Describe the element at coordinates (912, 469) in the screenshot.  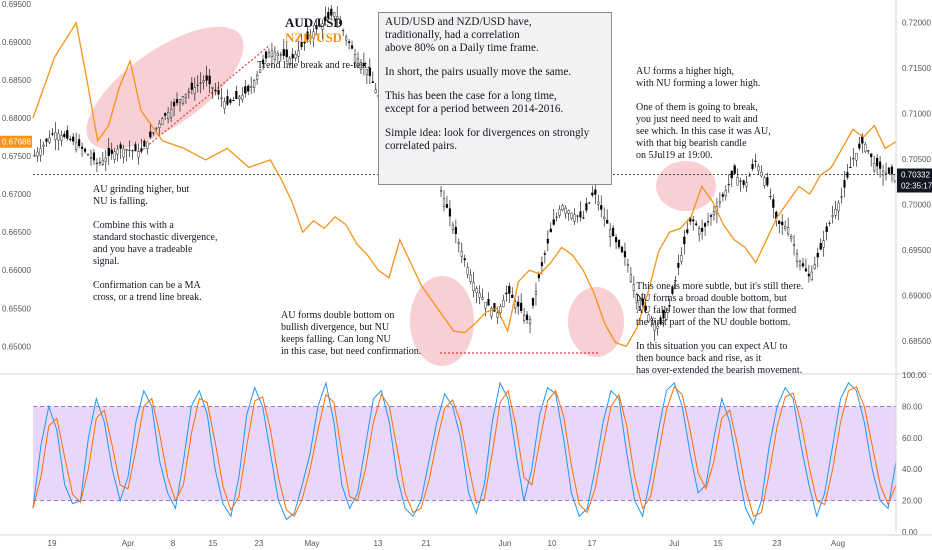
I see `stoch-axis-tick: 40.00` at that location.